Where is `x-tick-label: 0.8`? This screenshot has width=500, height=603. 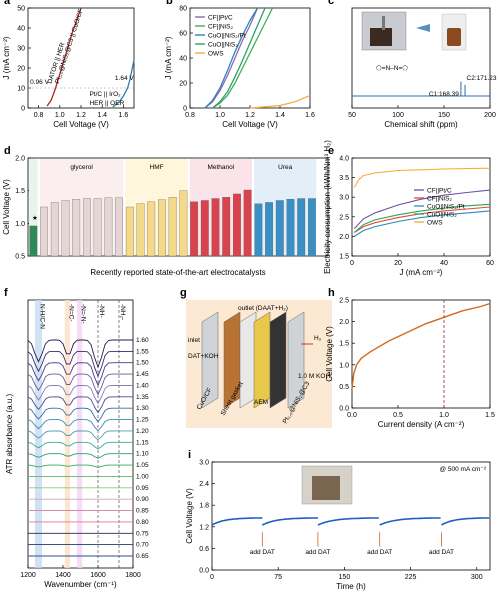
x-tick-label: 0.8 is located at coordinates (39, 115).